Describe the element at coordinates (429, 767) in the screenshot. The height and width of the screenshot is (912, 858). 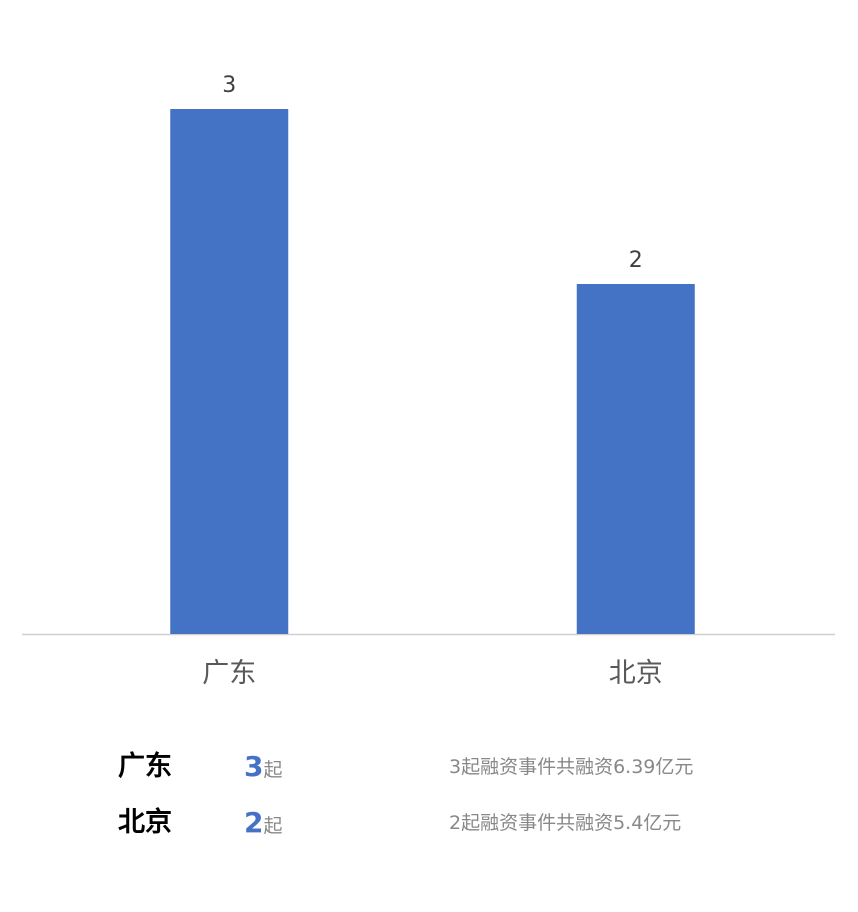
I see `summary-row: 广东 3起 3起融资事件共融资6.39亿元` at that location.